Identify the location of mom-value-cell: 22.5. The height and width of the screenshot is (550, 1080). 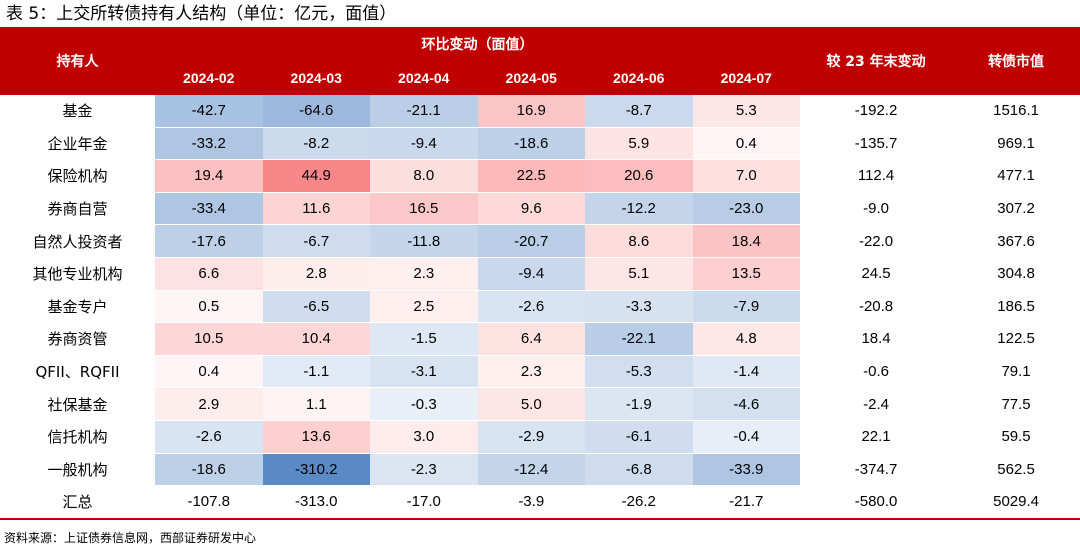
(531, 176).